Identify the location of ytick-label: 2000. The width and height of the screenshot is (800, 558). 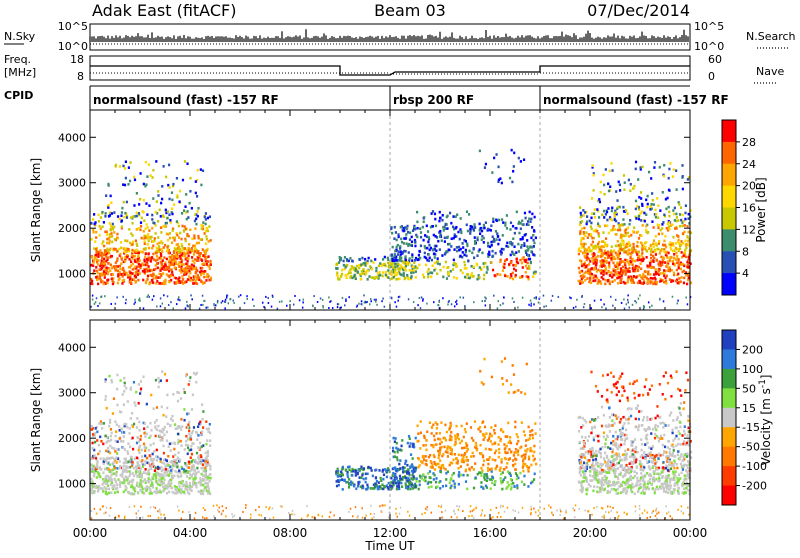
(72, 228).